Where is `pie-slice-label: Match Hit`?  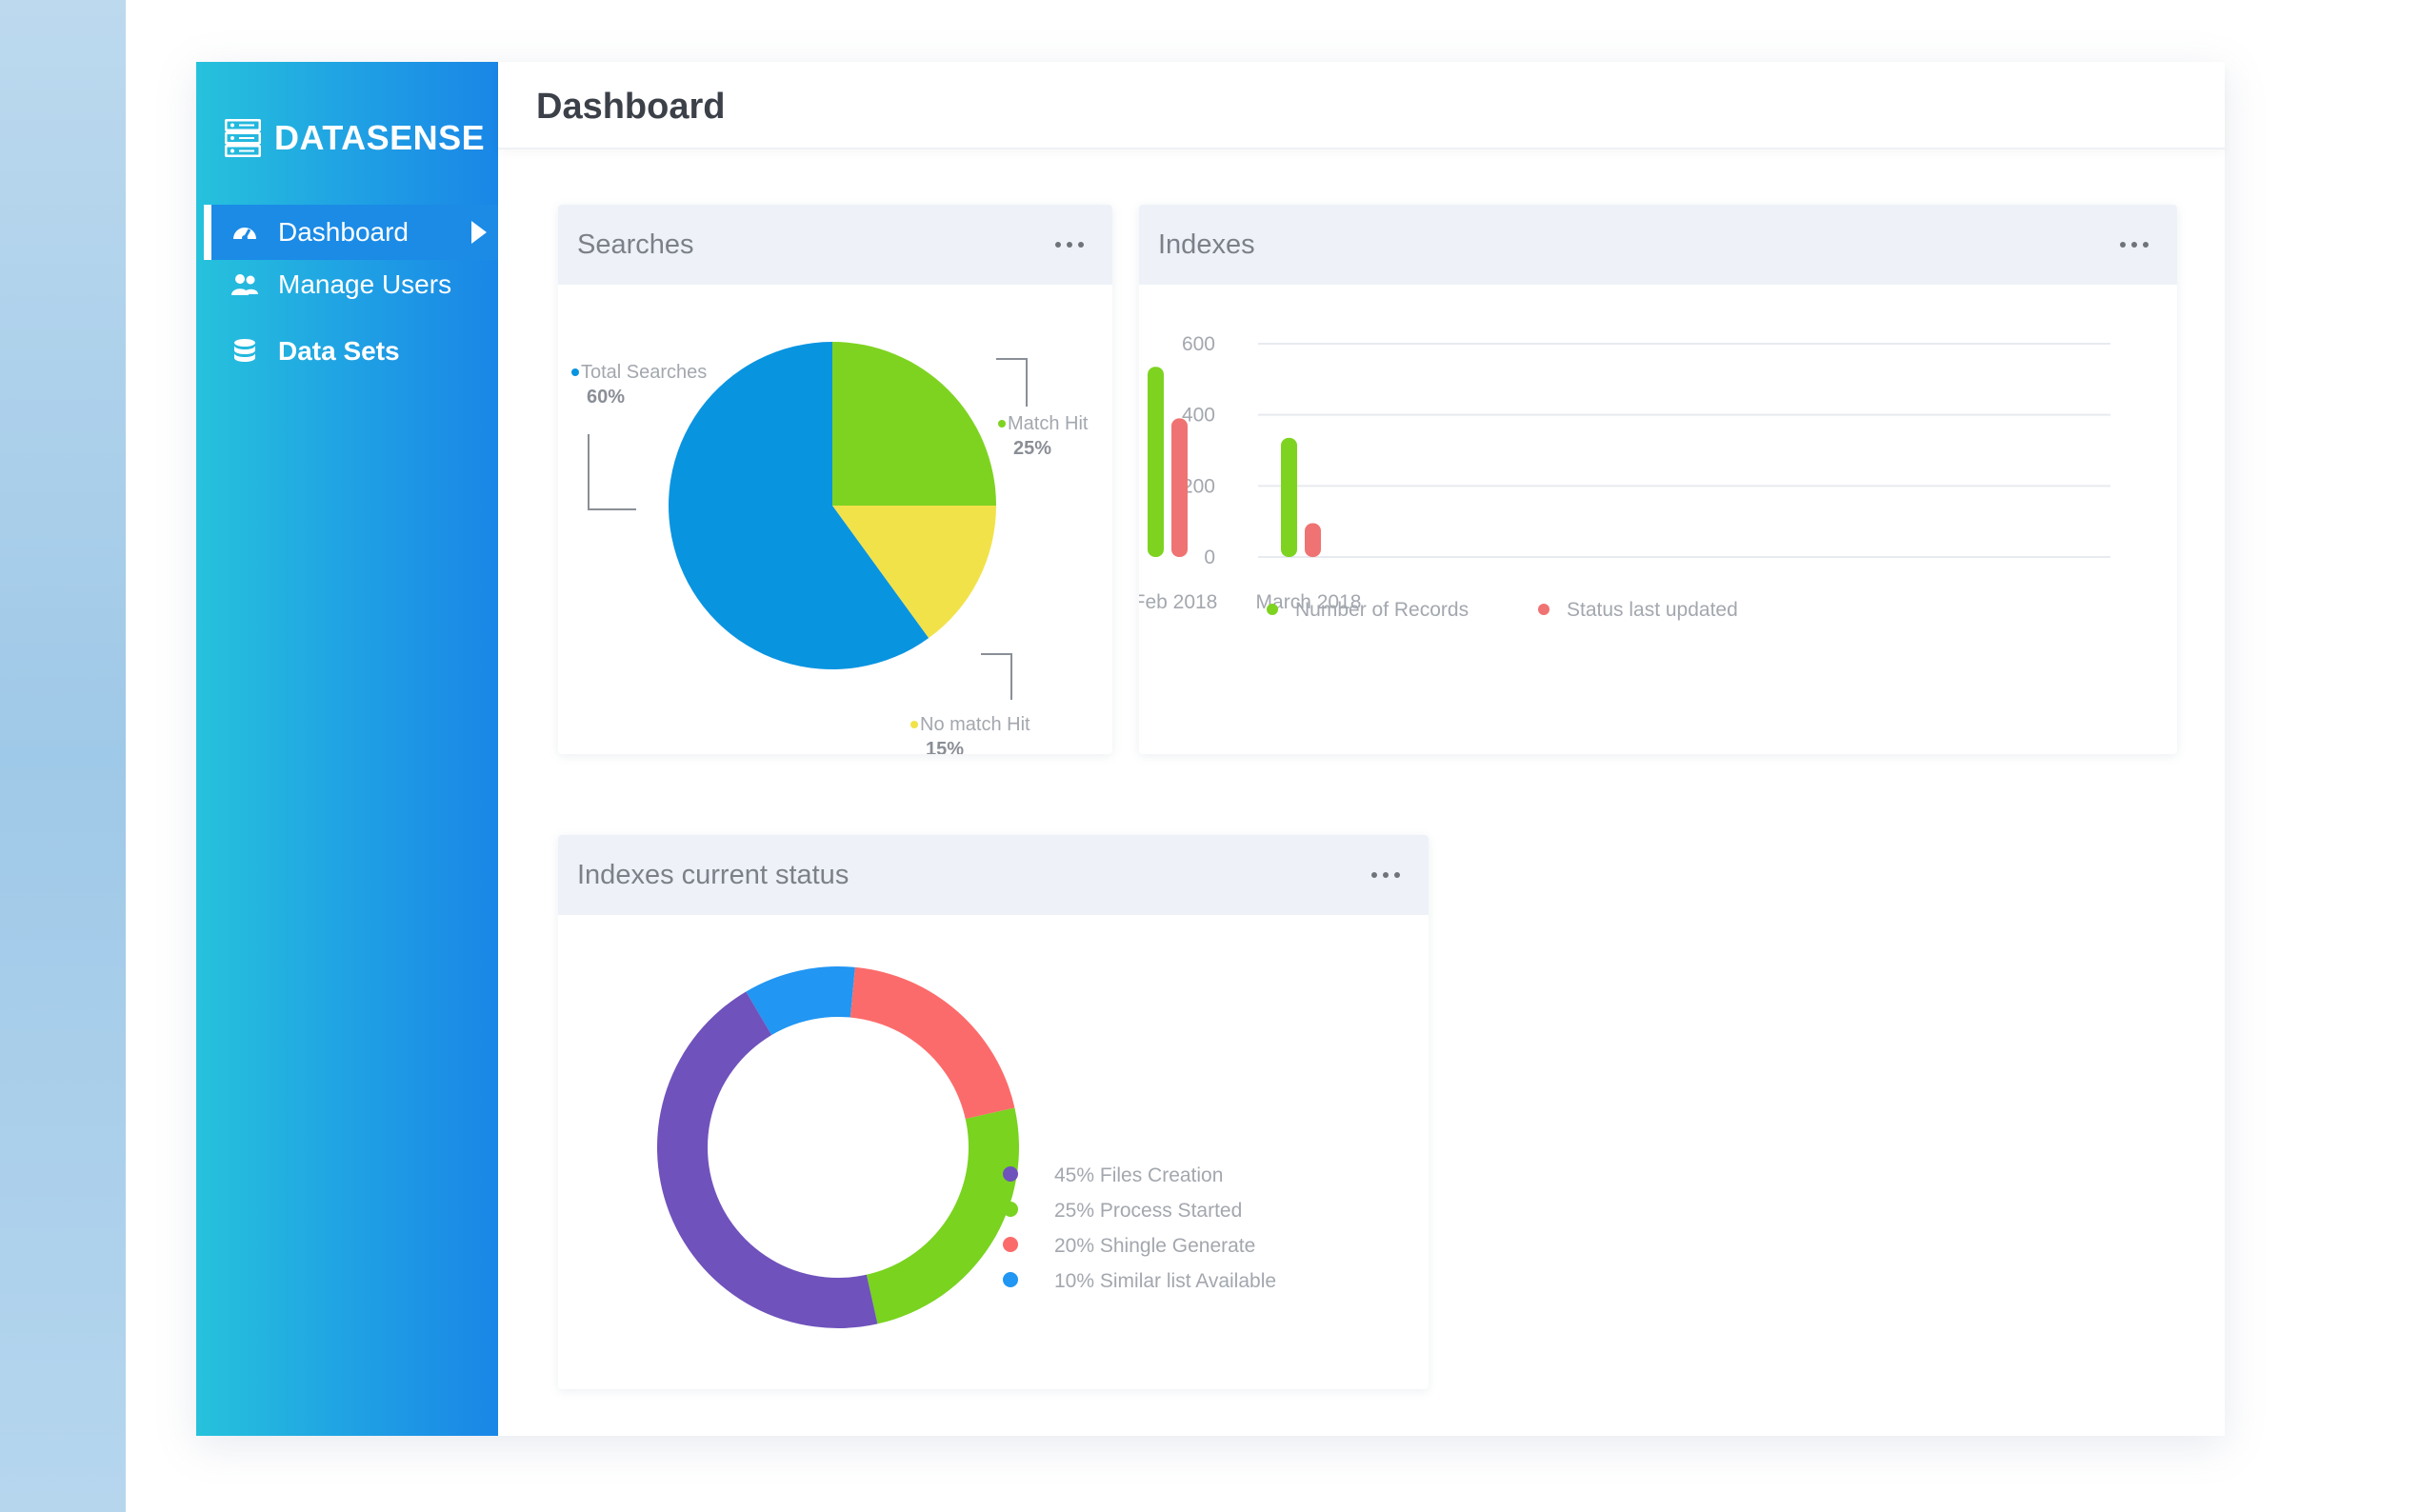
pie-slice-label: Match Hit is located at coordinates (1048, 423).